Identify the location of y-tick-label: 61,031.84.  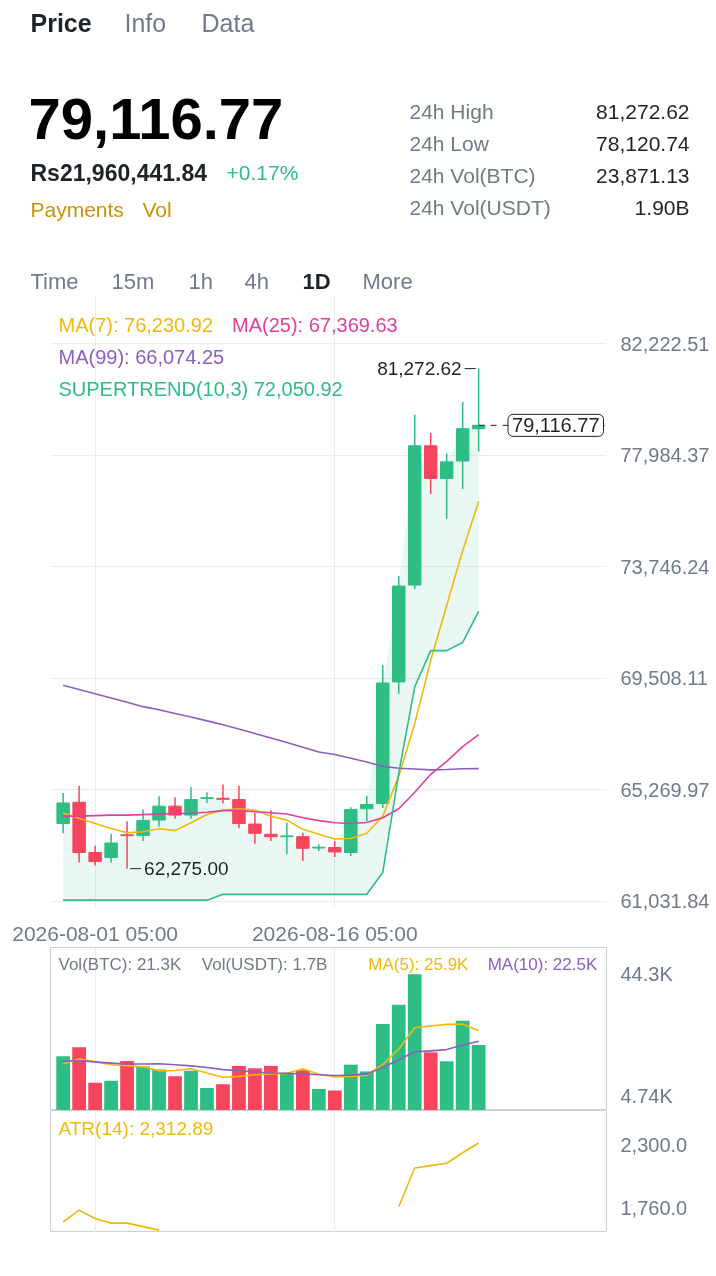
(665, 901).